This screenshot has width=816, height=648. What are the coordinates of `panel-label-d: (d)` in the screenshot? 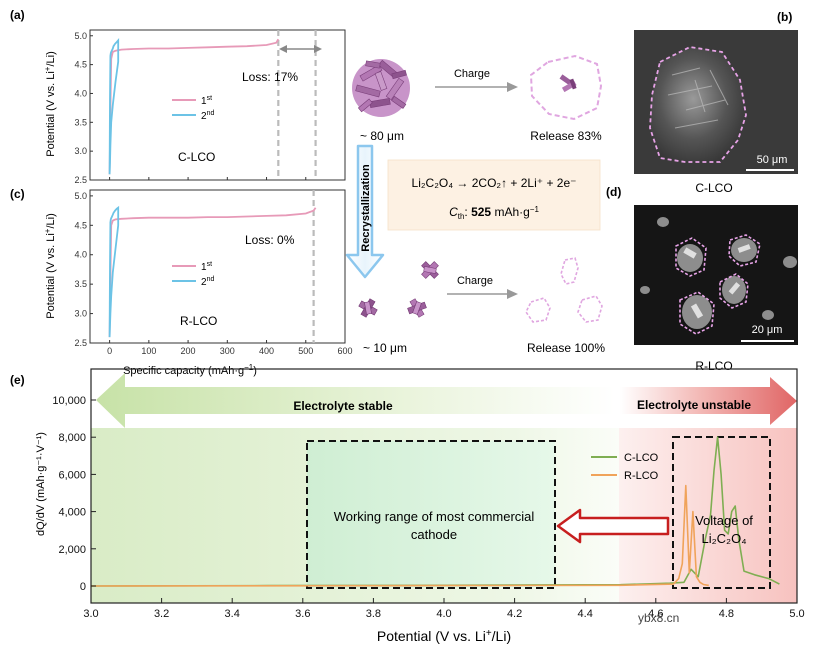 It's located at (613, 192).